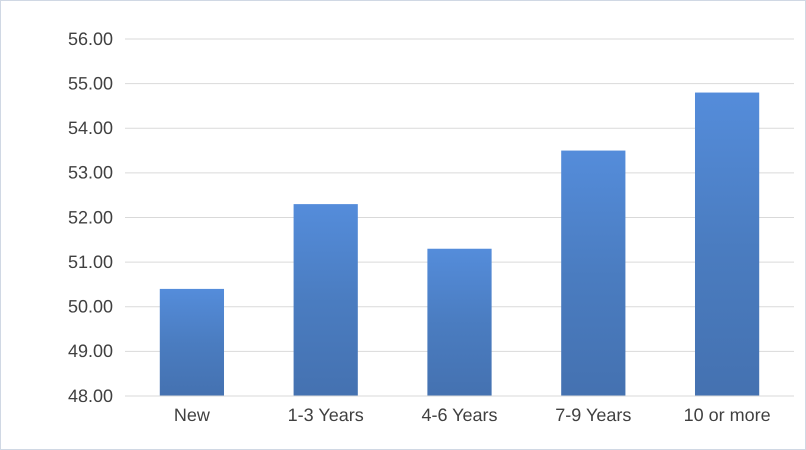  Describe the element at coordinates (90, 262) in the screenshot. I see `y-tick-label: 51.00` at that location.